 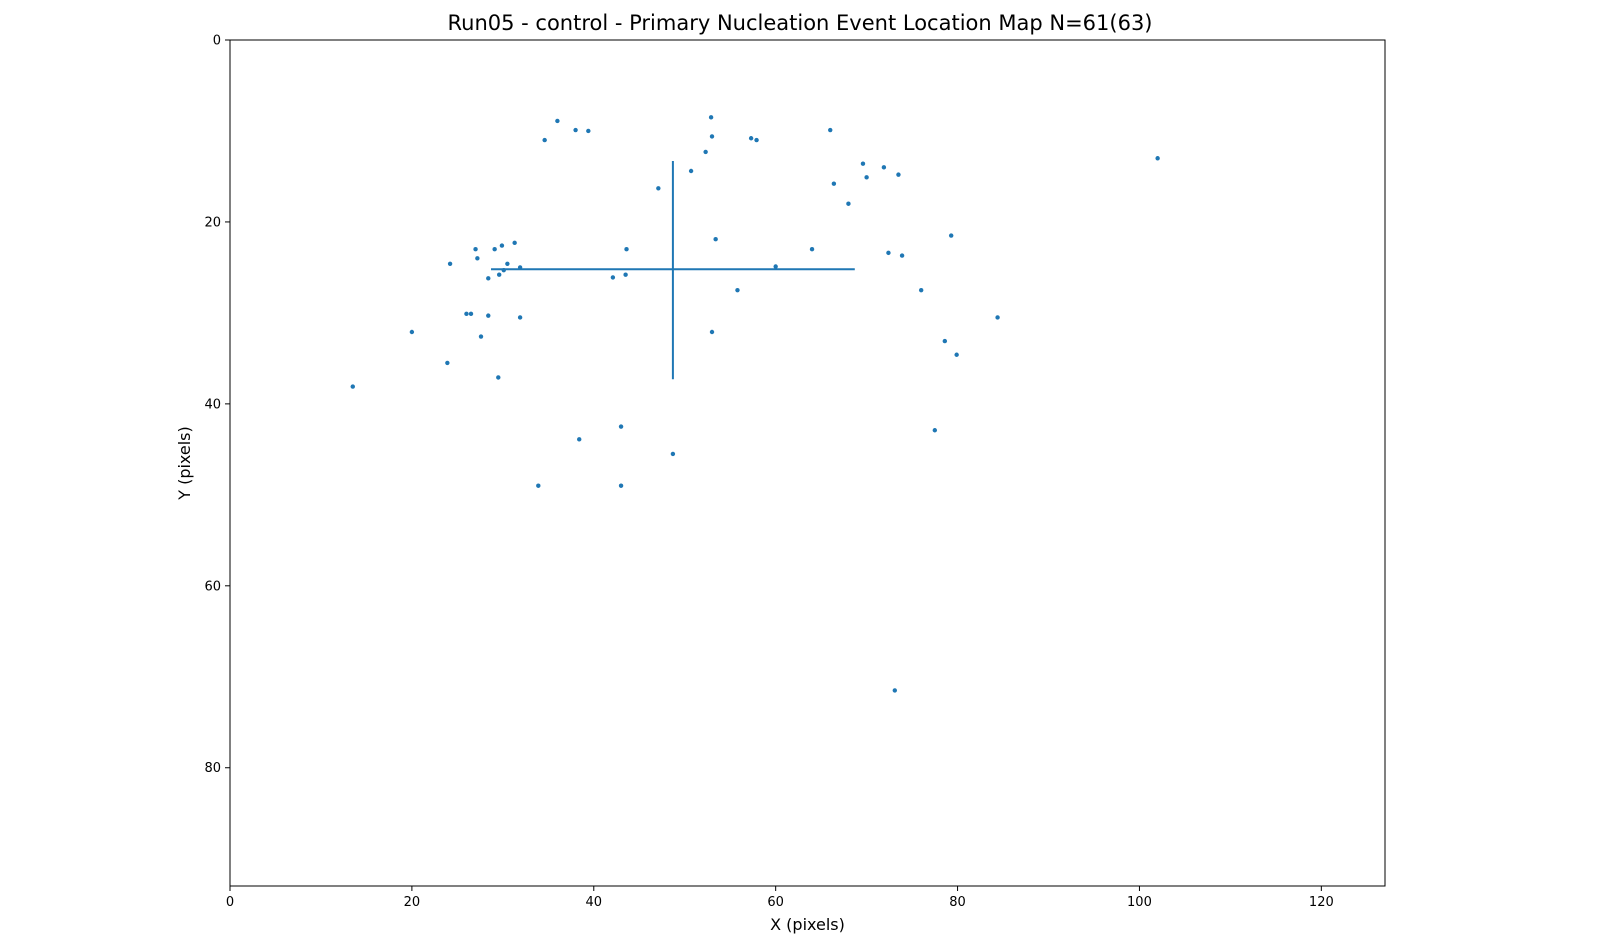 What do you see at coordinates (957, 902) in the screenshot?
I see `x-tick-label-4: 80` at bounding box center [957, 902].